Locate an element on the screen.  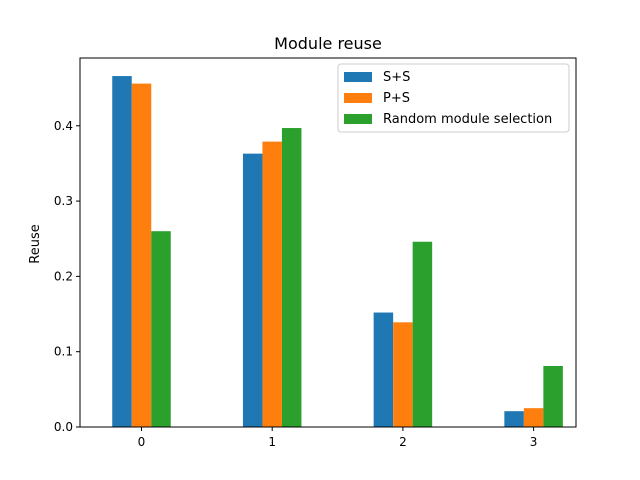
x-tick-label: 0 is located at coordinates (142, 442).